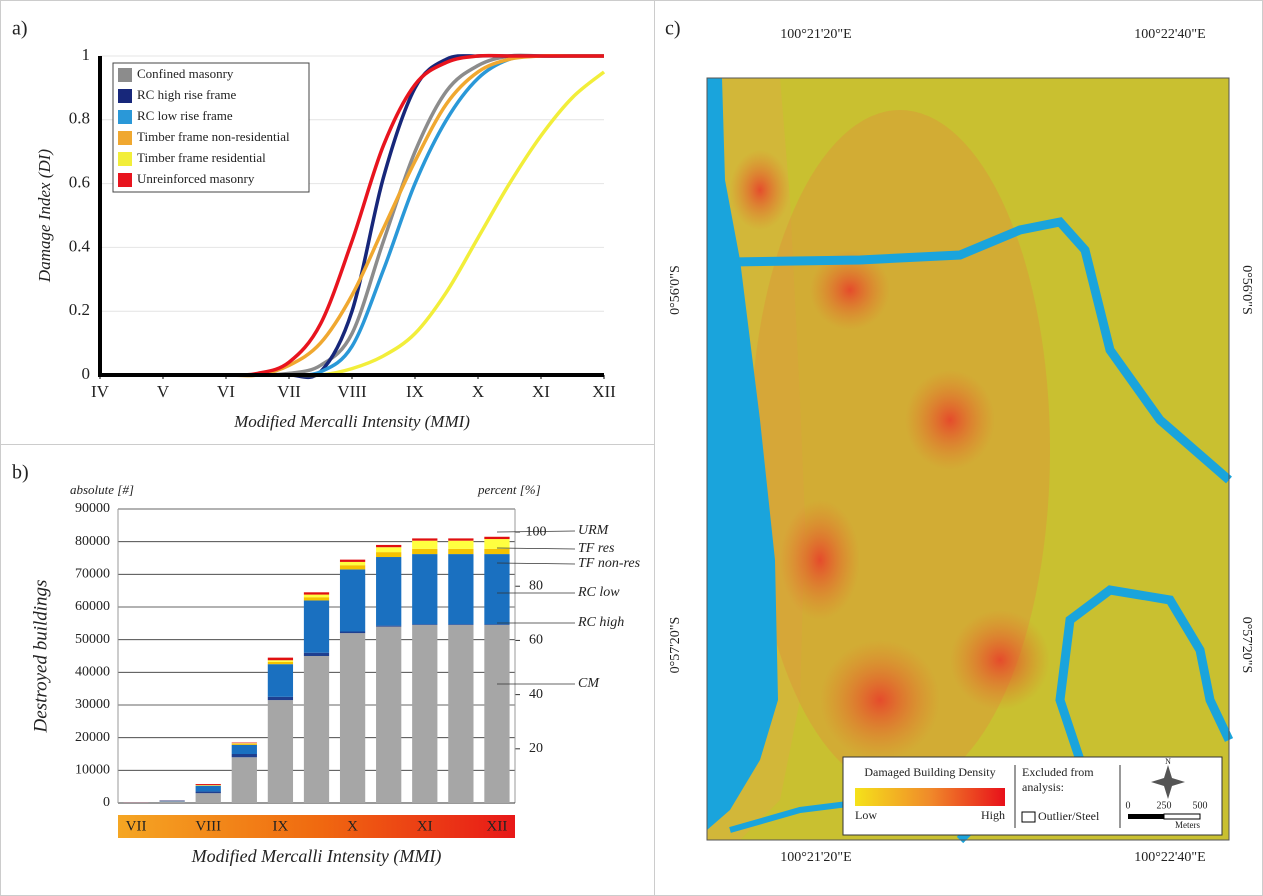  I want to click on x-tick-label: XI, so click(425, 826).